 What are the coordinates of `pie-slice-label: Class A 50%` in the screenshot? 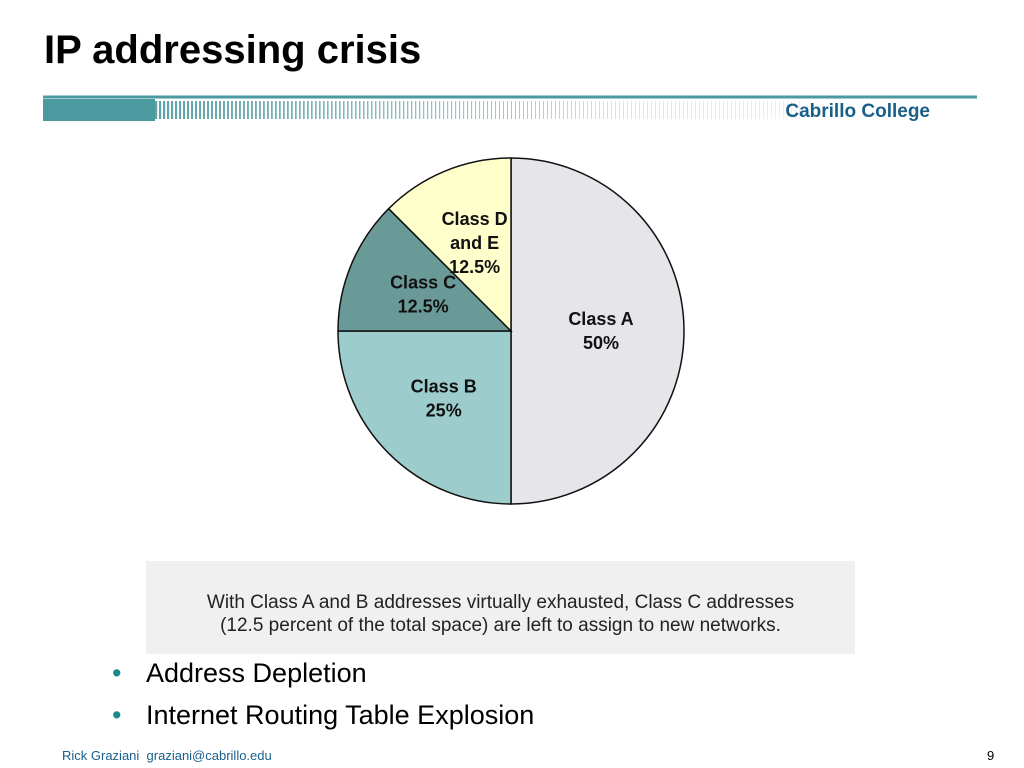 It's located at (600, 331).